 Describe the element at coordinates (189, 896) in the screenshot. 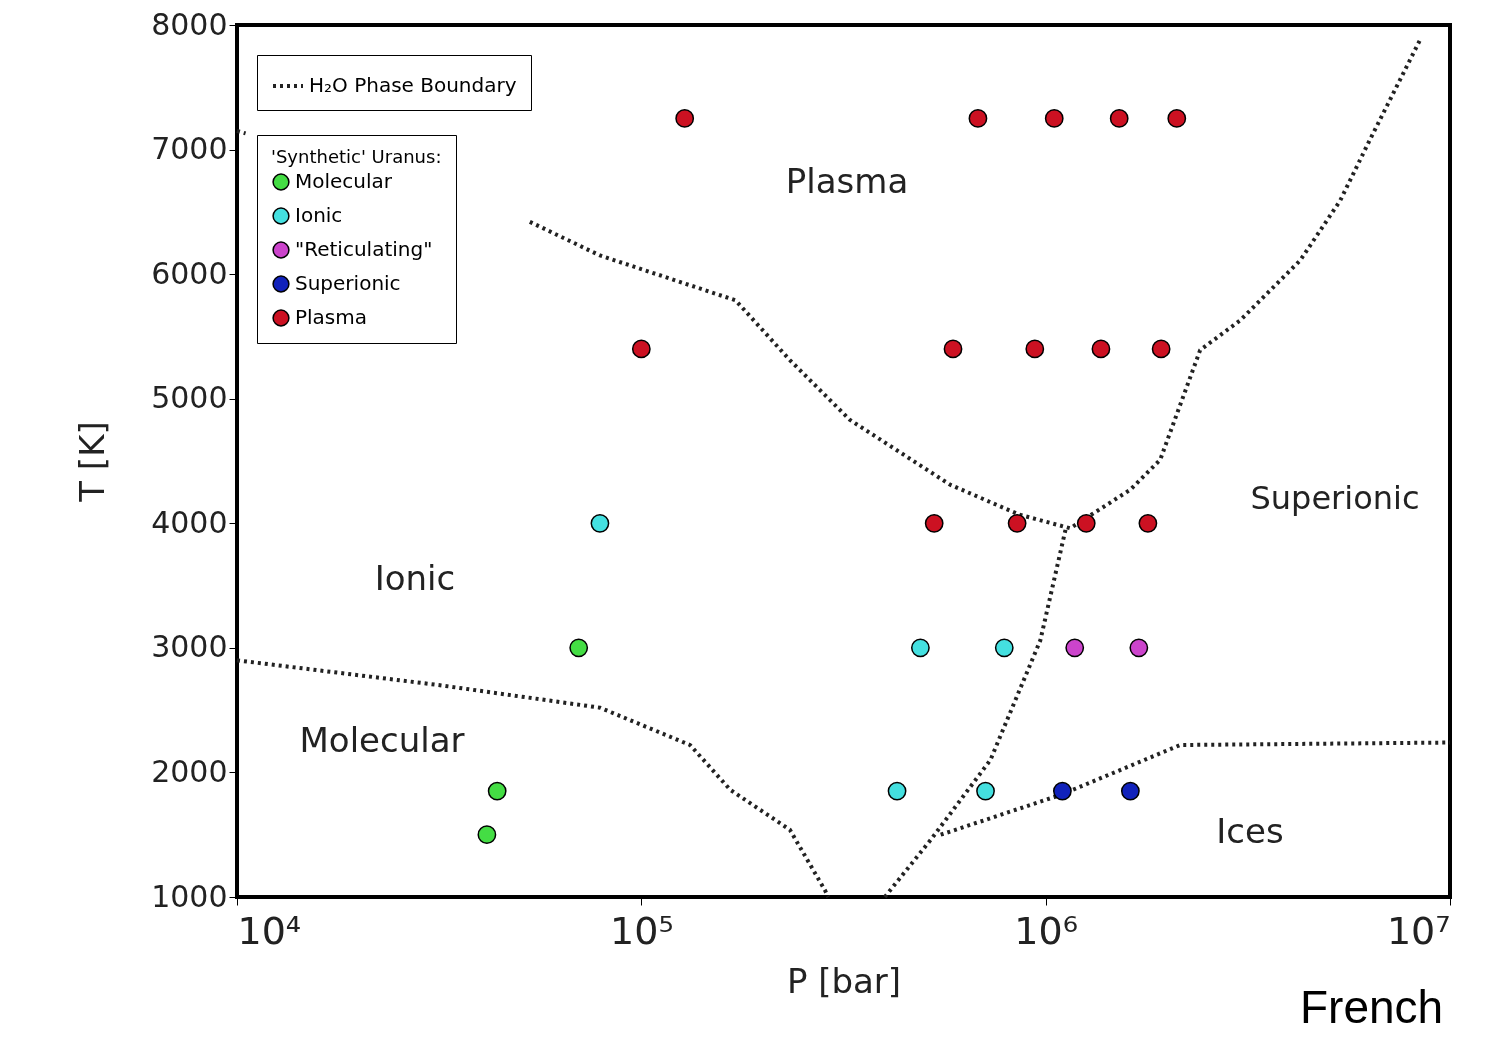

I see `y-tick-label: 1000` at that location.